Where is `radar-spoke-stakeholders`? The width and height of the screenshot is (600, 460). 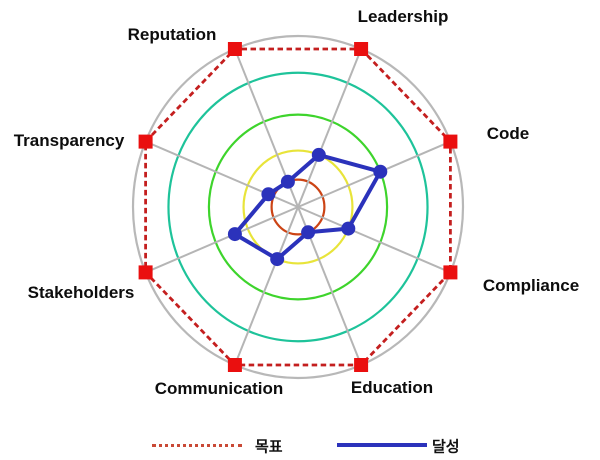
radar-spoke-stakeholders is located at coordinates (222, 240).